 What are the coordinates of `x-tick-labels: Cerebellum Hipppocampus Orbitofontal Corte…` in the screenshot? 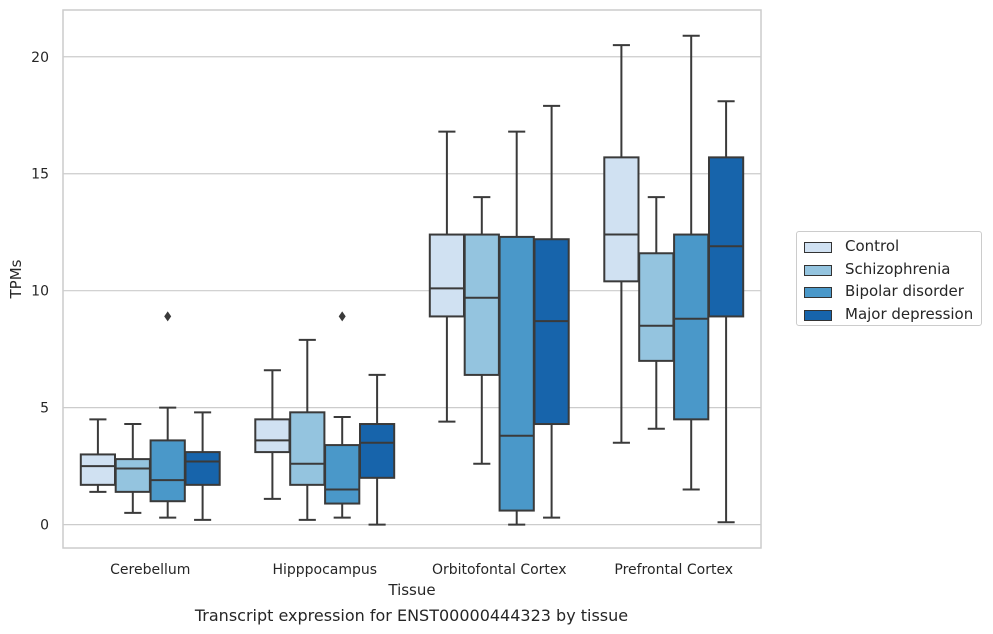 It's located at (421, 570).